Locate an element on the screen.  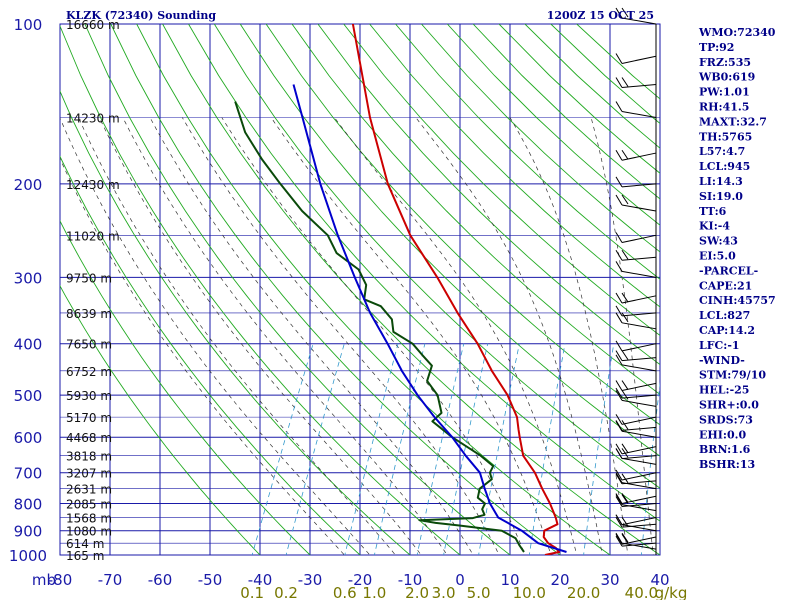
height-label: 614 m is located at coordinates (85, 544).